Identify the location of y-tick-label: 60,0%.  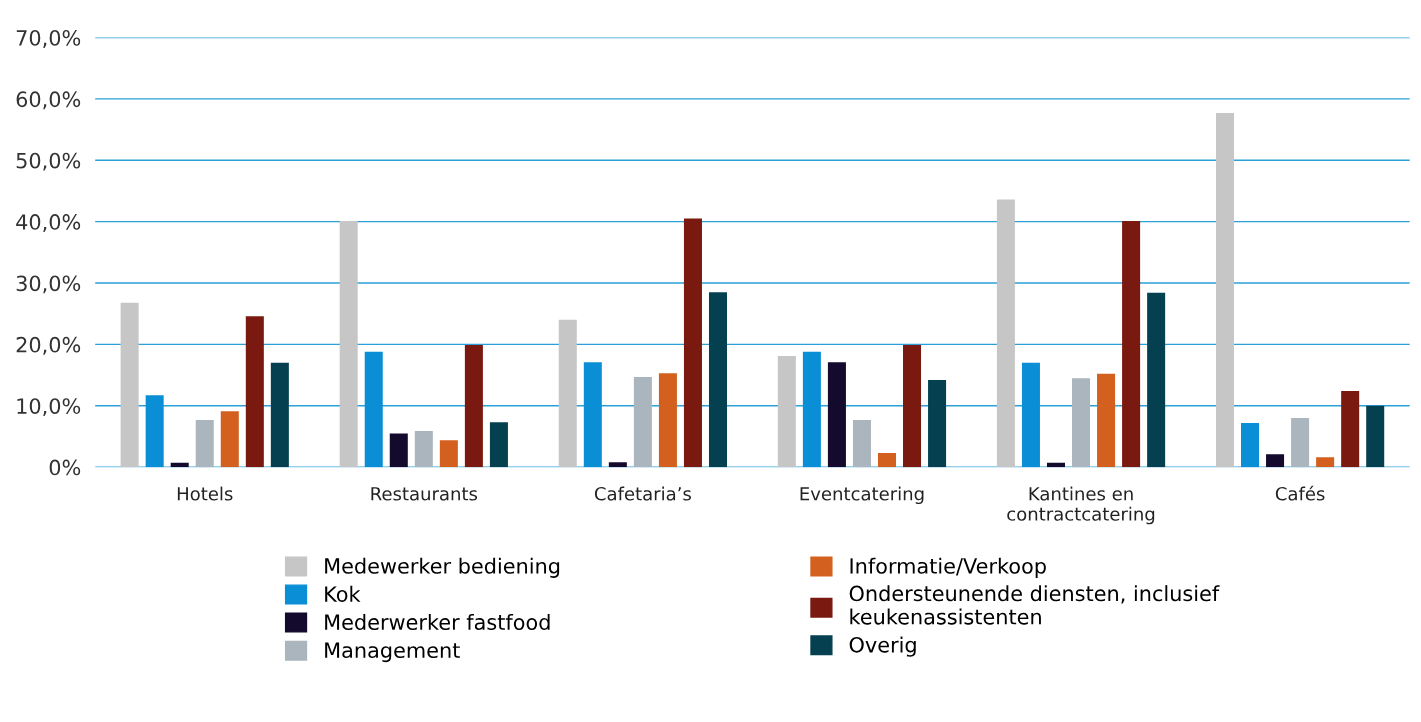
(48, 100).